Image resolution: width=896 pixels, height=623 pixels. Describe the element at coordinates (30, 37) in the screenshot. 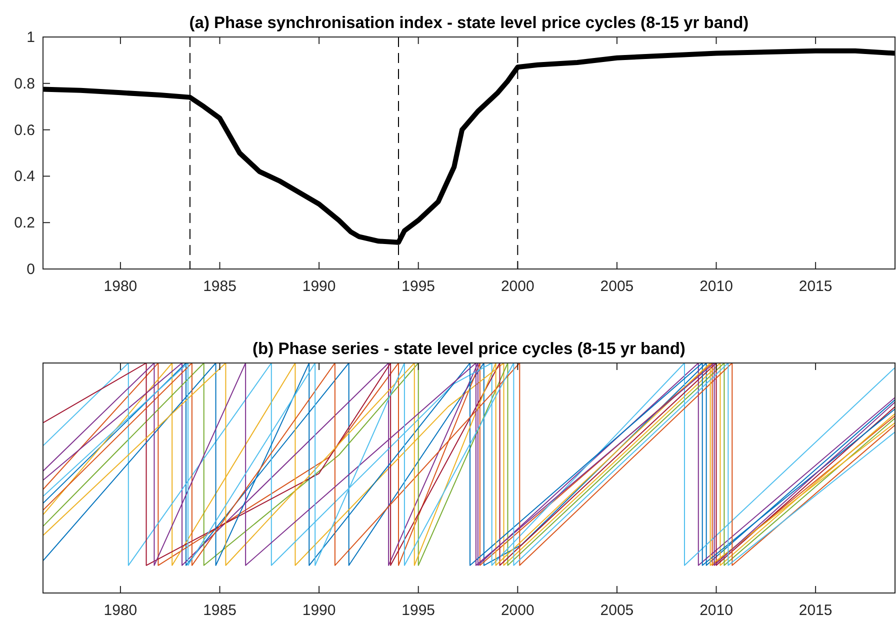

I see `y-tick-label: 1` at that location.